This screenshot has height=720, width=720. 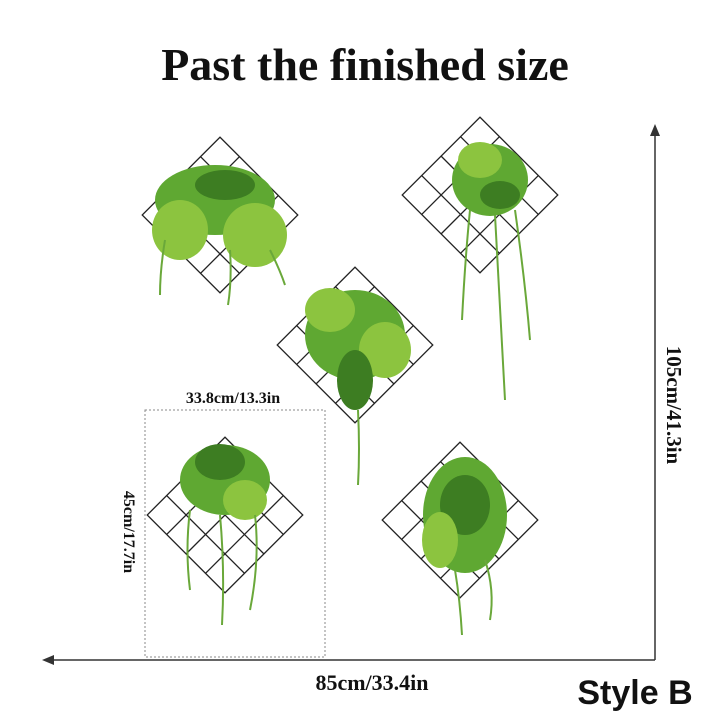 What do you see at coordinates (674, 405) in the screenshot?
I see `total-height-label: 105cm/41.3in` at bounding box center [674, 405].